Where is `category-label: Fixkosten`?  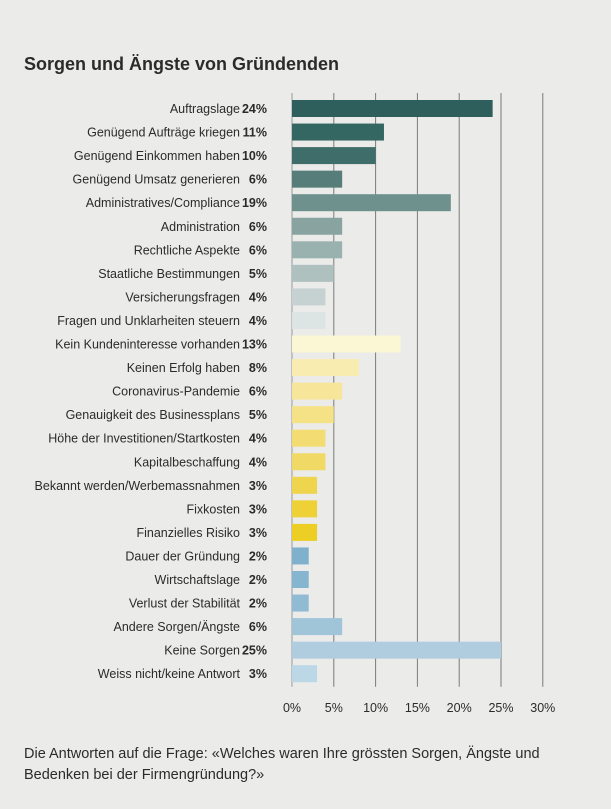
category-label: Fixkosten is located at coordinates (214, 509).